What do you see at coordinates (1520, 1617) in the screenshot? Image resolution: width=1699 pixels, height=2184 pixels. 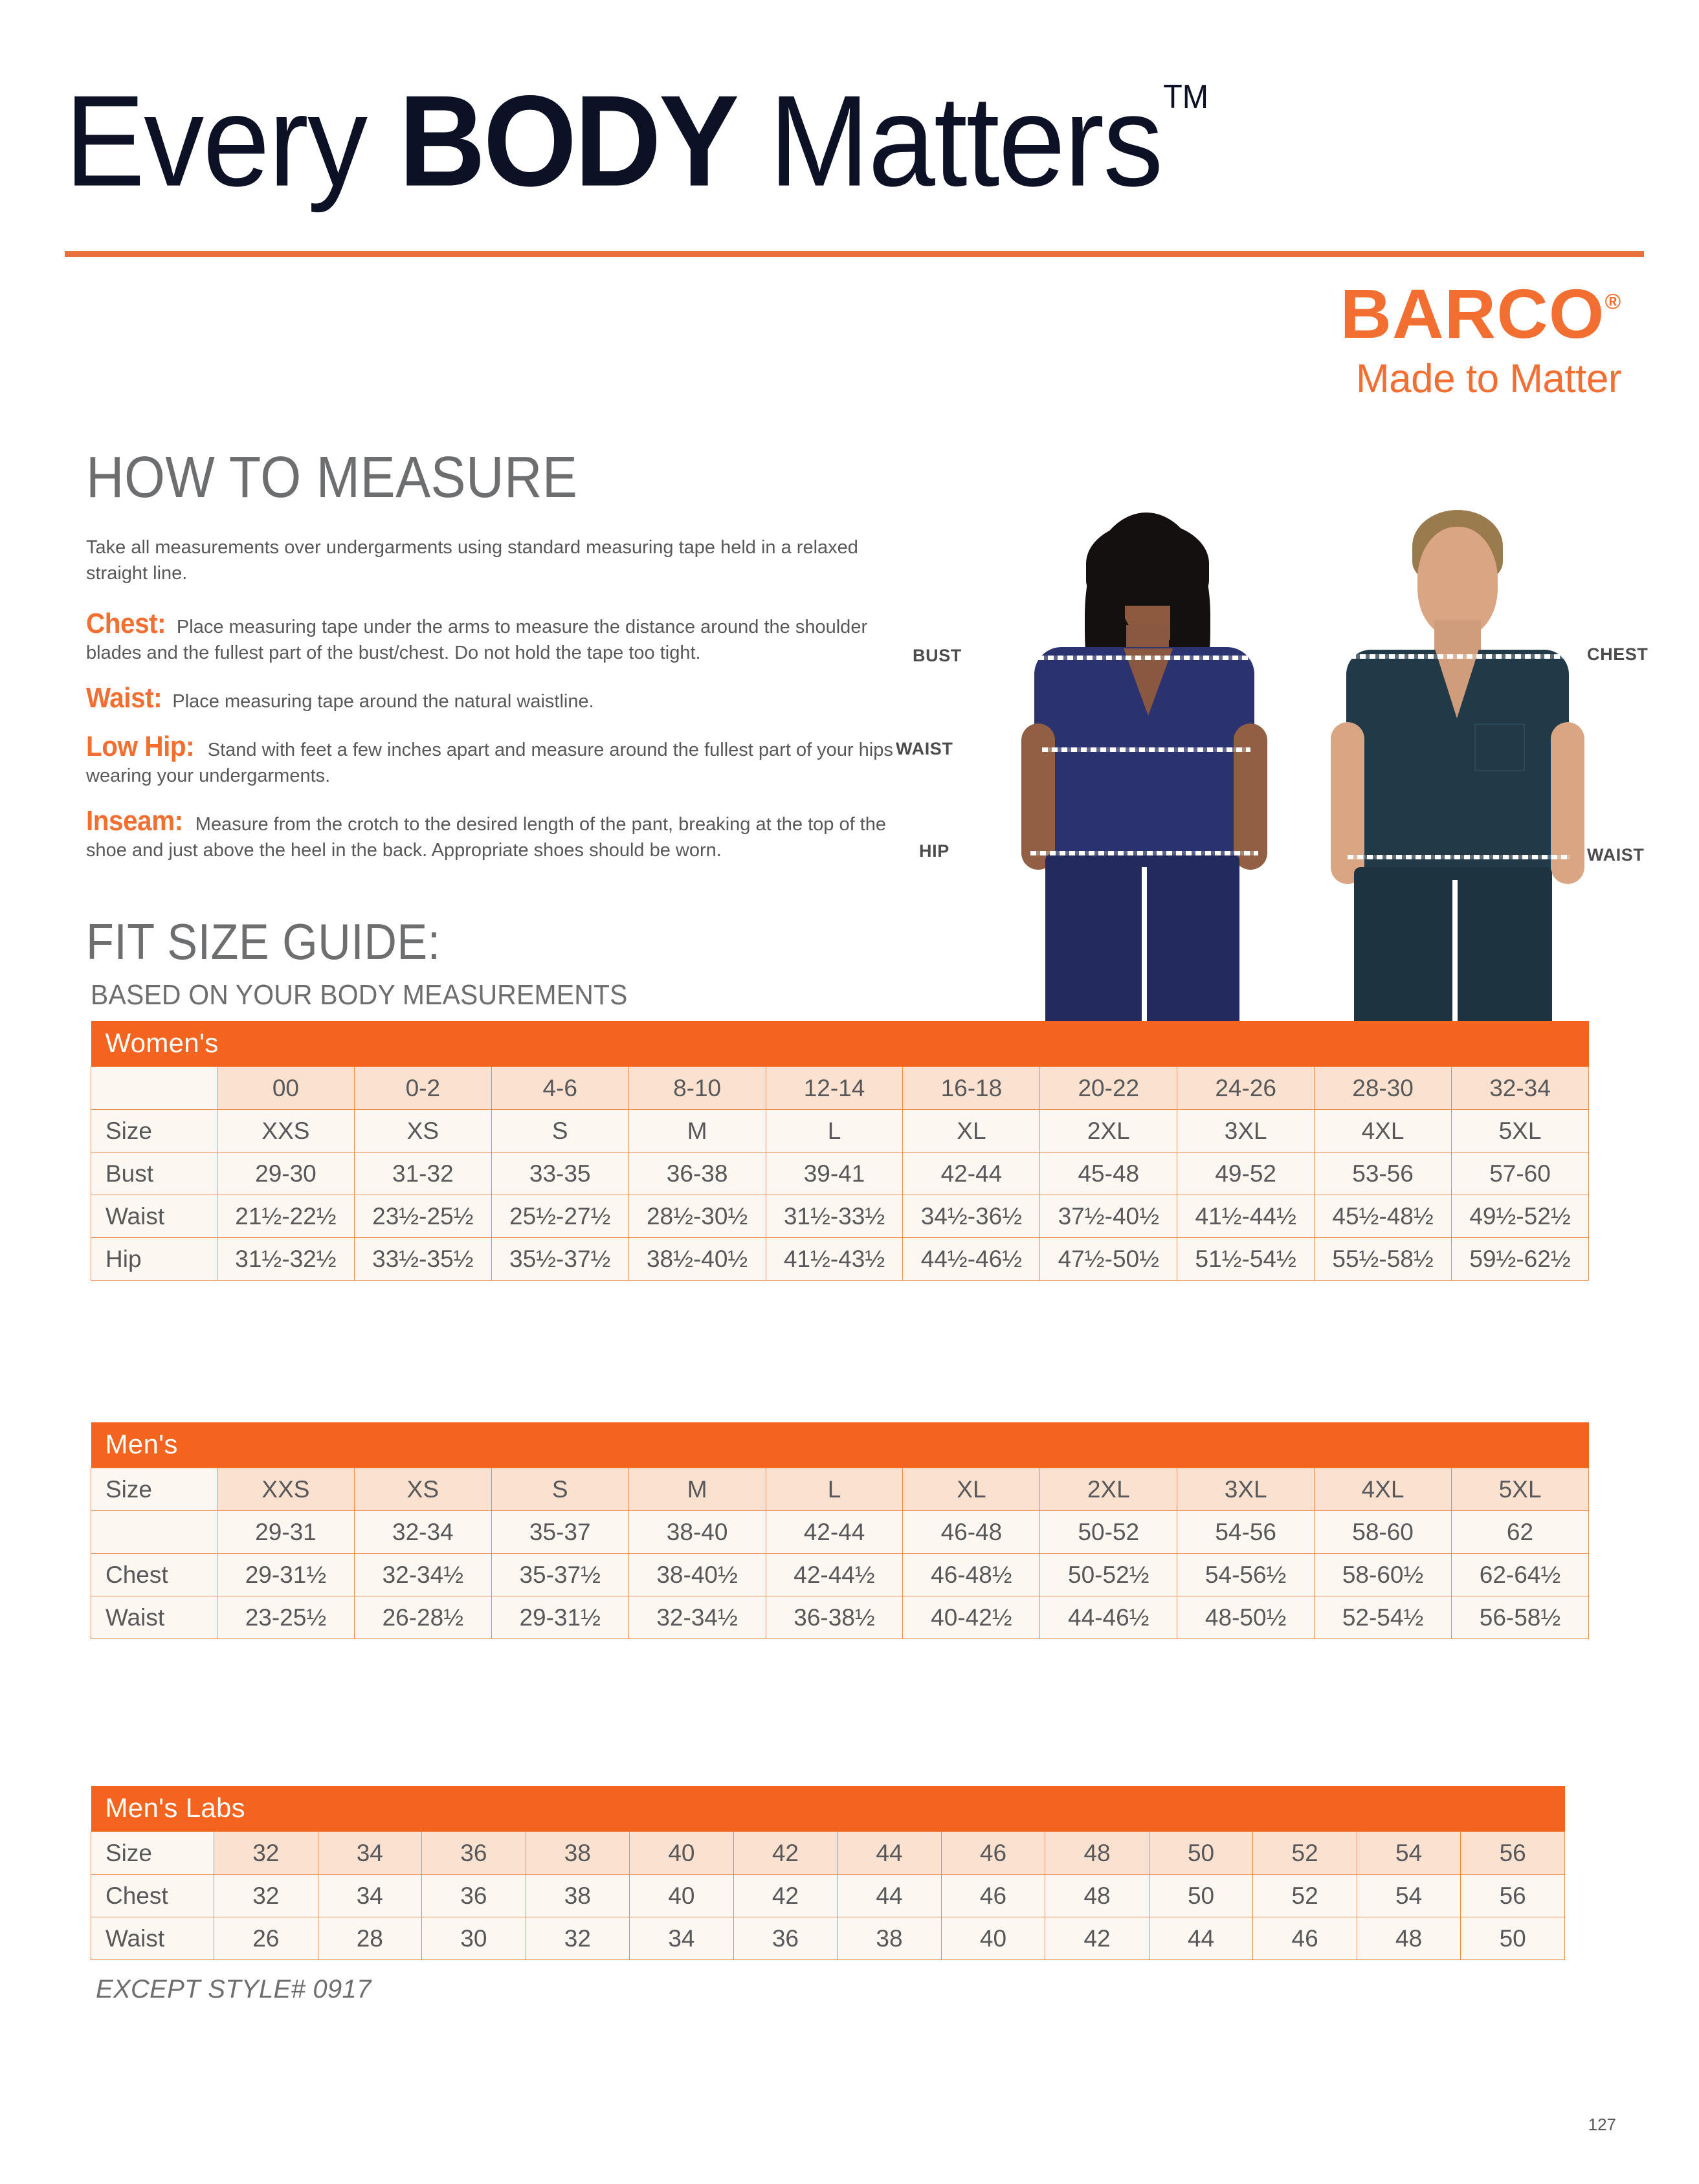 I see `mens-waist-9: 56-58½` at bounding box center [1520, 1617].